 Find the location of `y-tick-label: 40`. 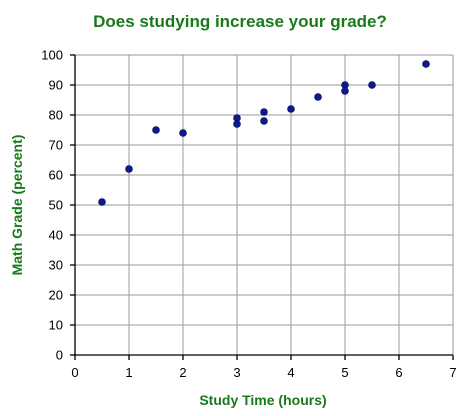

y-tick-label: 40 is located at coordinates (56, 235).